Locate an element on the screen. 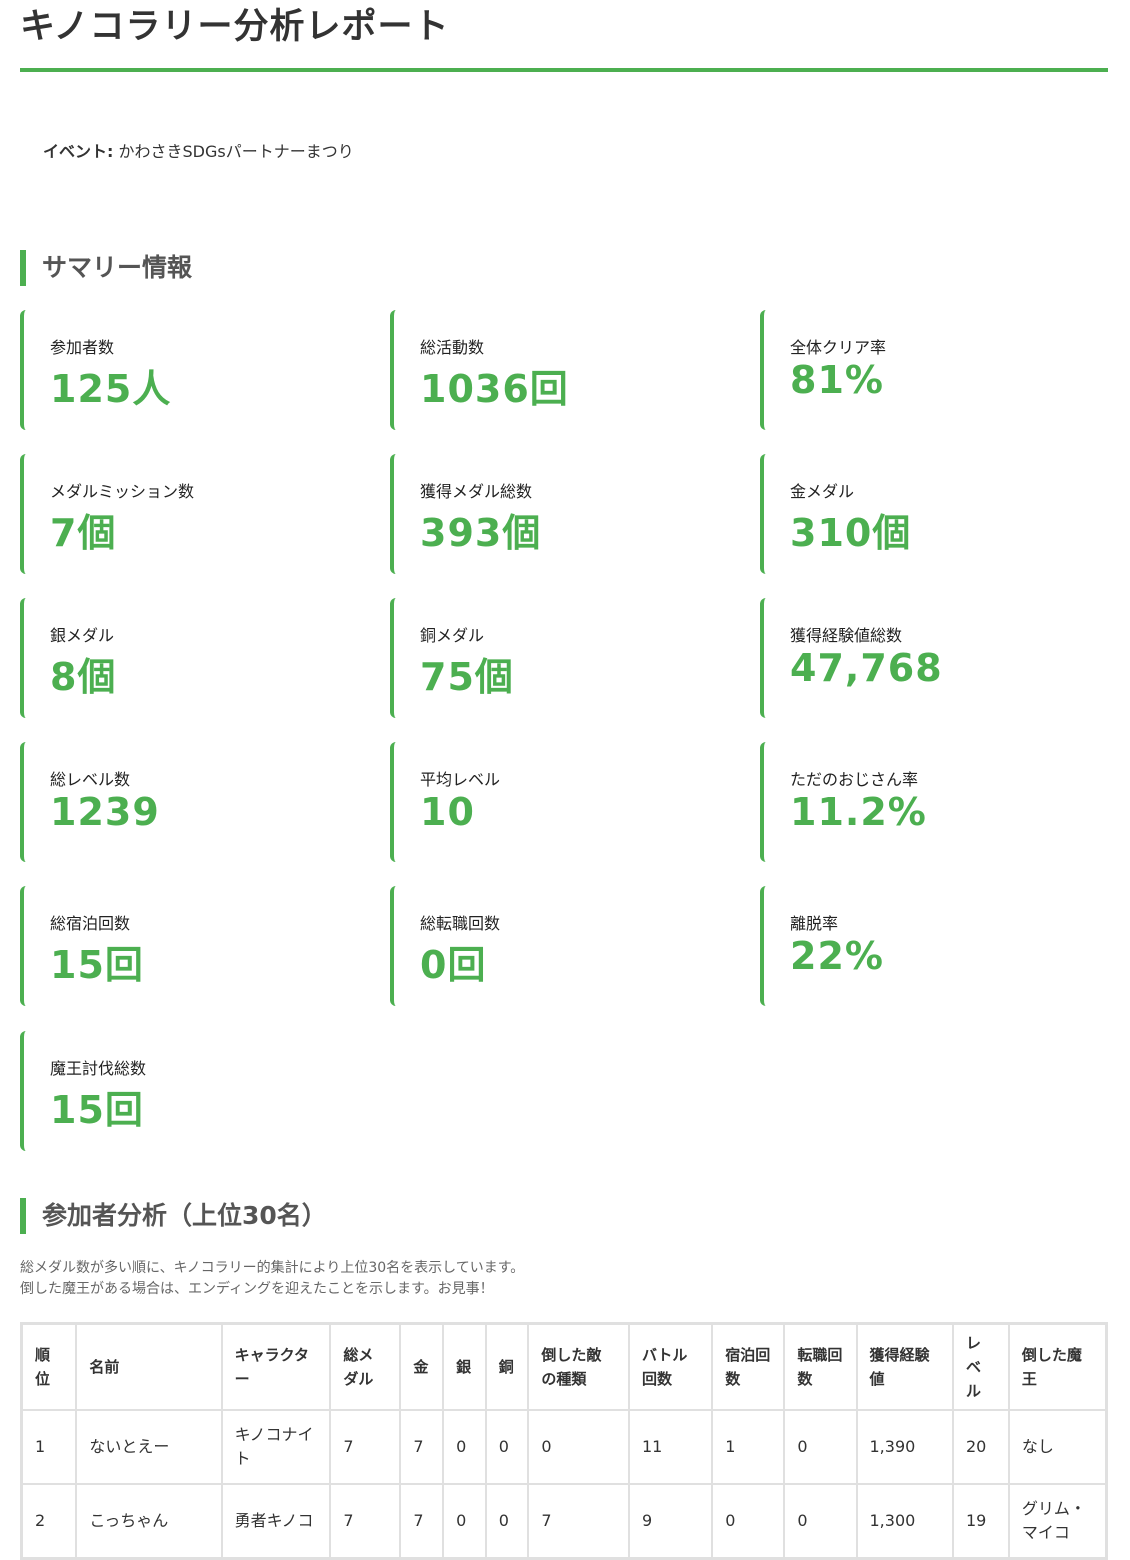  card-value: 7個 is located at coordinates (83, 533).